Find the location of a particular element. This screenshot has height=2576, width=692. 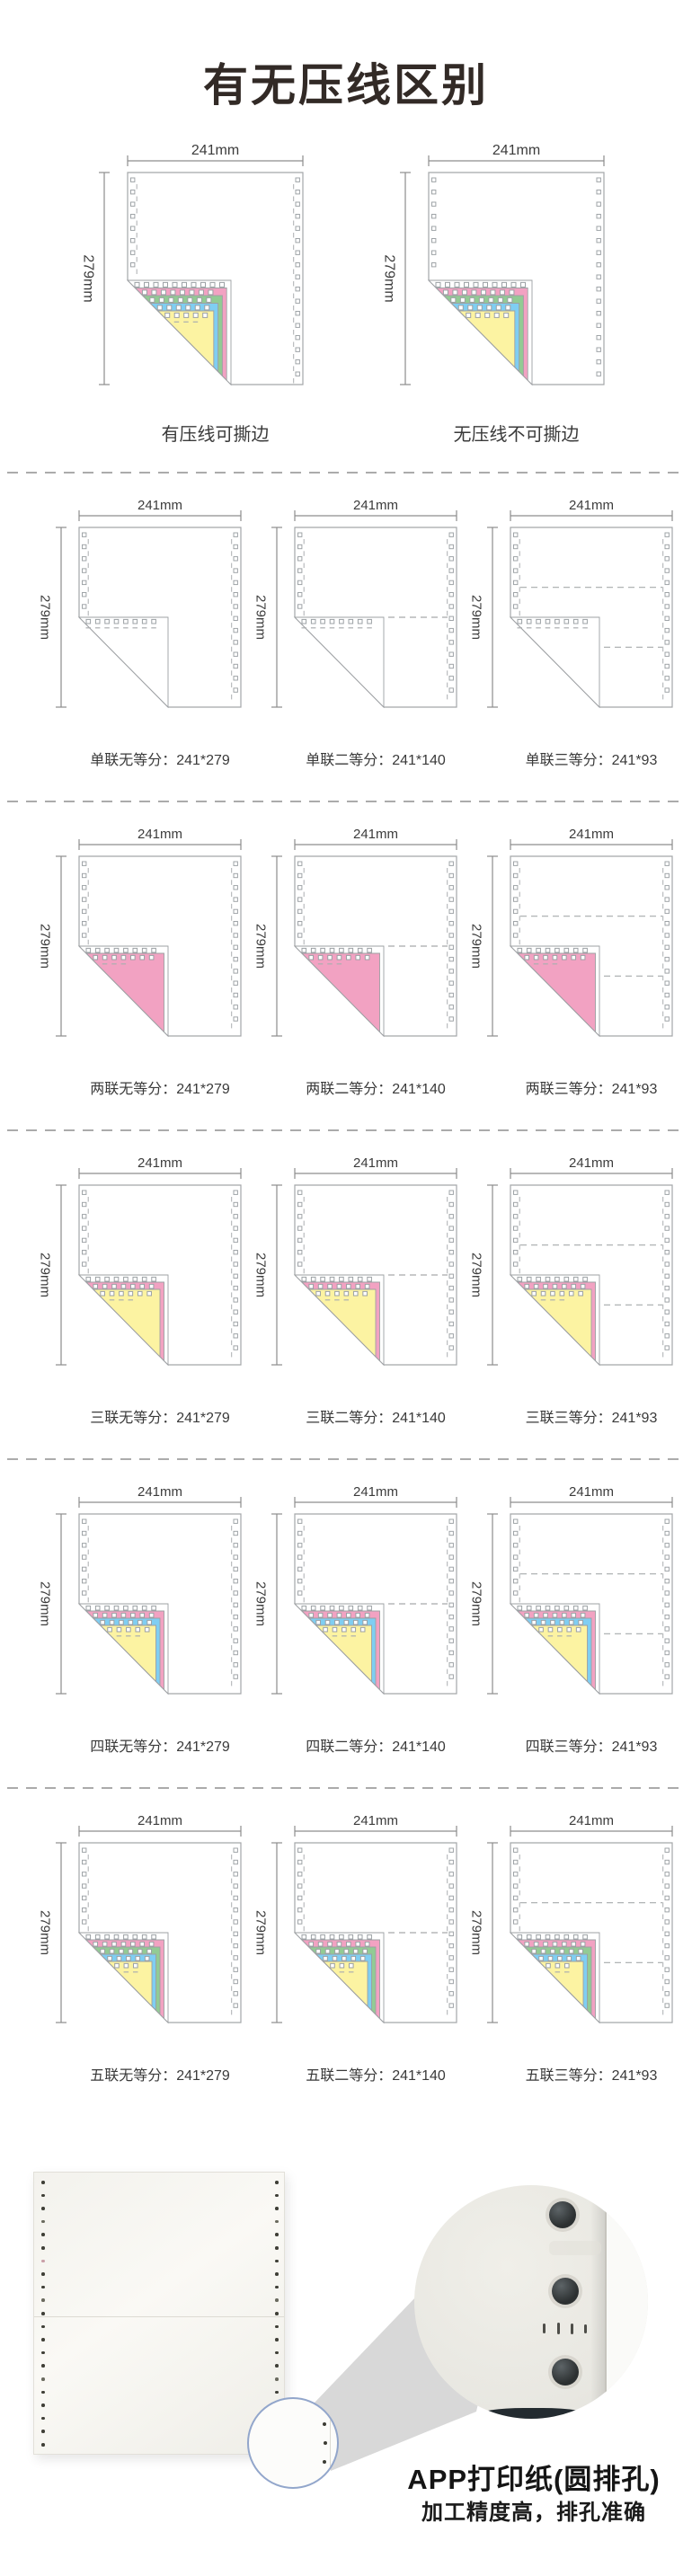

paper-photo is located at coordinates (159, 2313).